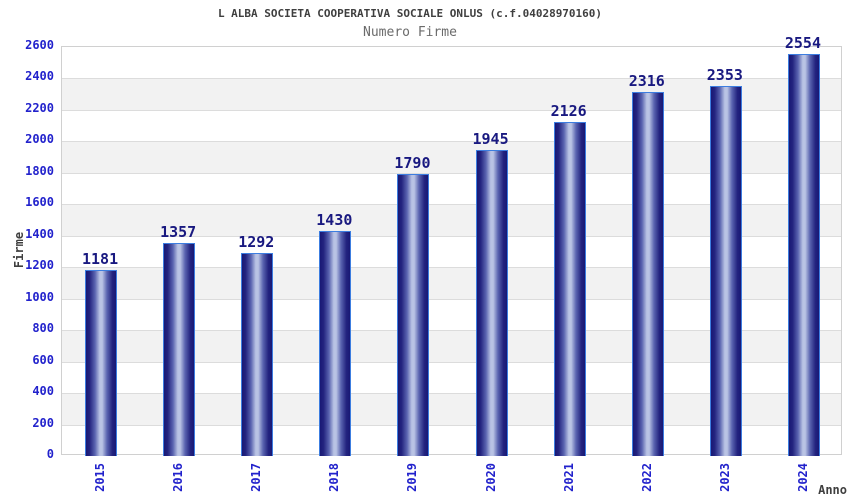 Image resolution: width=850 pixels, height=500 pixels. I want to click on x-tick-label: 2021, so click(568, 477).